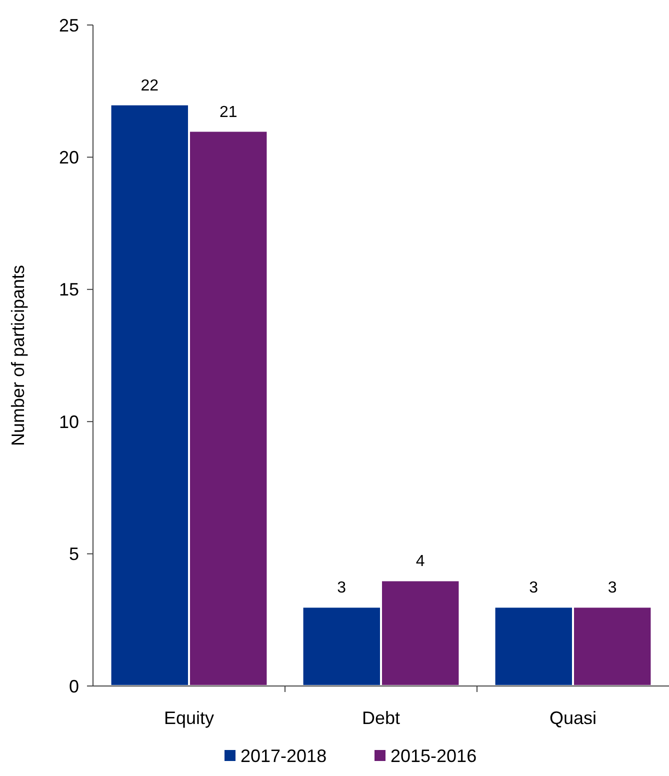 The height and width of the screenshot is (776, 669). Describe the element at coordinates (189, 718) in the screenshot. I see `x-tick-label: Equity` at that location.